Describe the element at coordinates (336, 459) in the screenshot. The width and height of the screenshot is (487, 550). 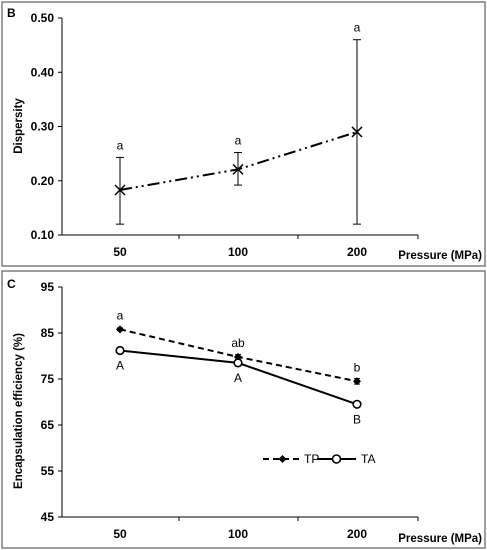
I see `legend-marker-ta` at that location.